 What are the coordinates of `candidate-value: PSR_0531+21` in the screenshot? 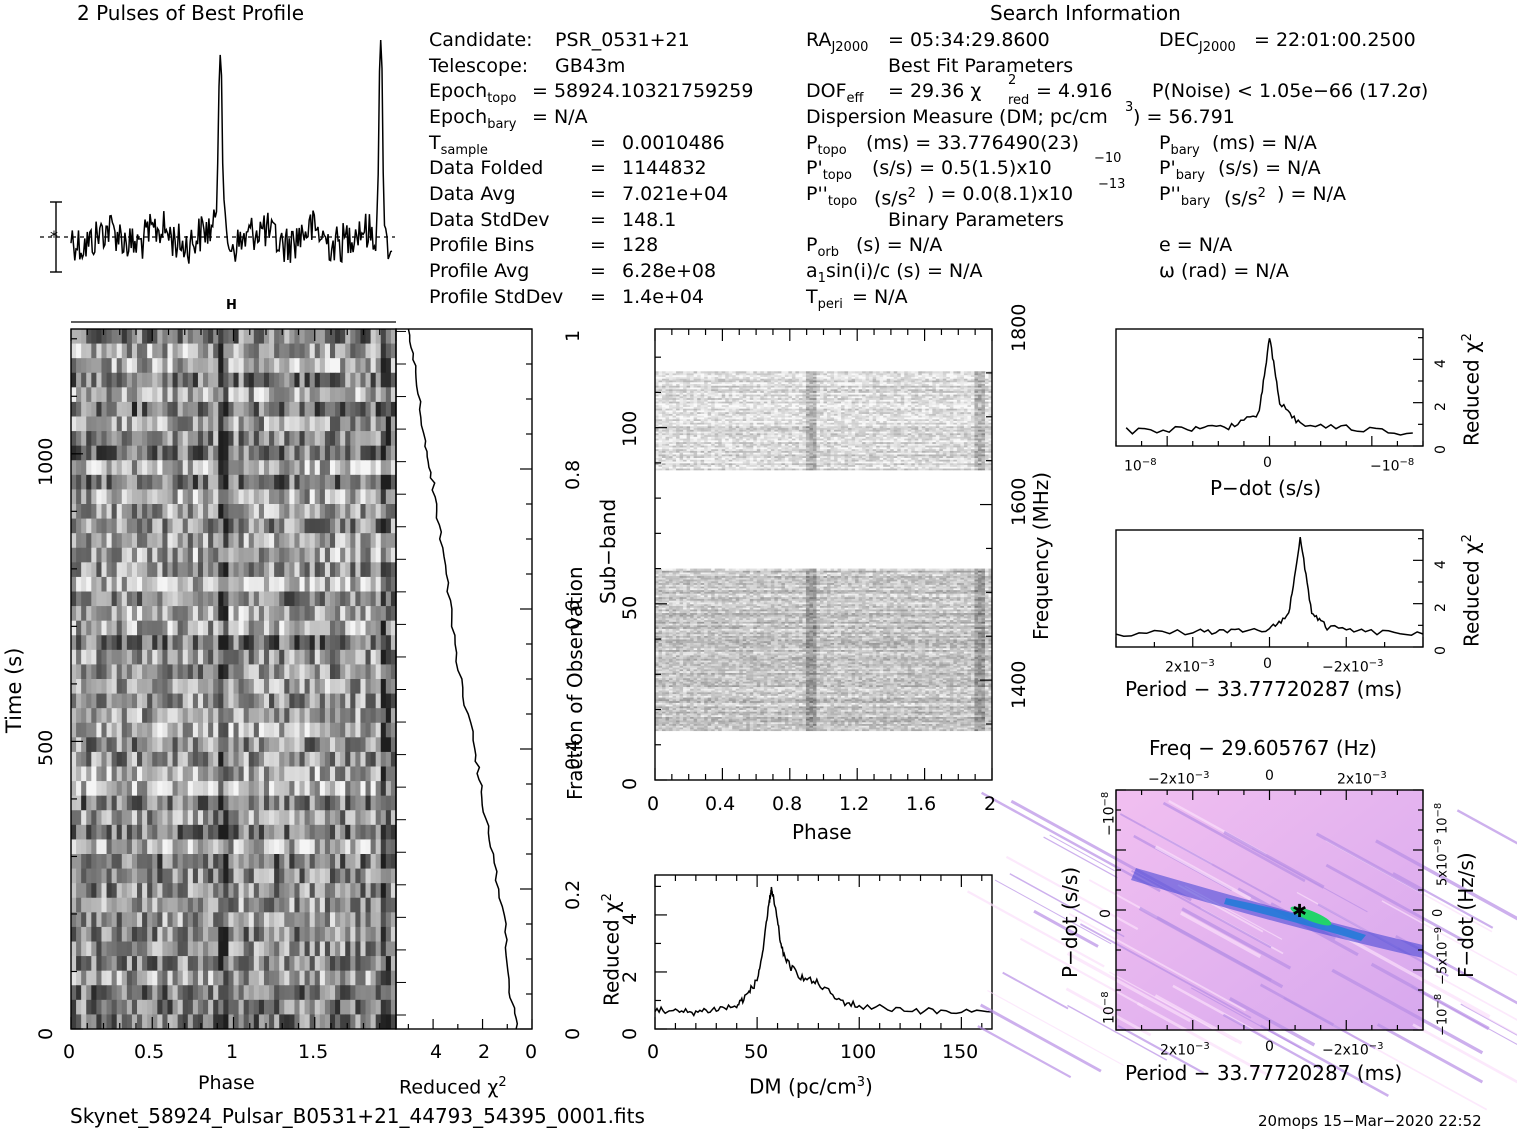 It's located at (622, 40).